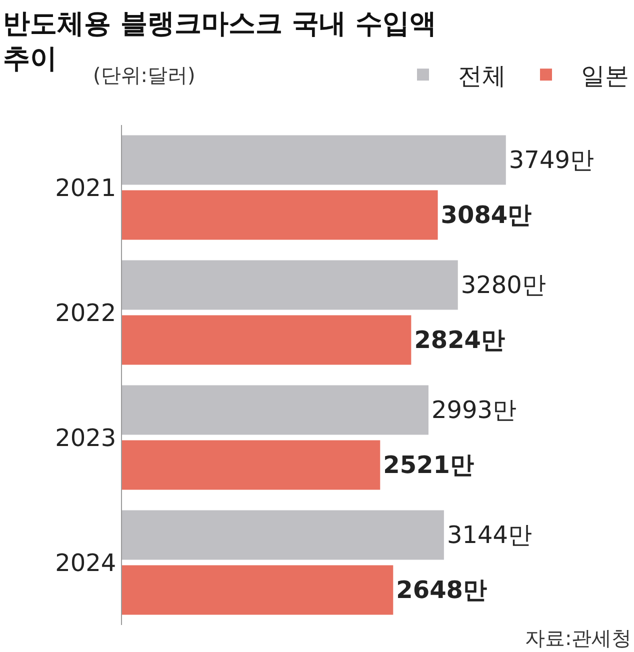 The height and width of the screenshot is (652, 634). I want to click on legend-label: 일본, so click(605, 76).